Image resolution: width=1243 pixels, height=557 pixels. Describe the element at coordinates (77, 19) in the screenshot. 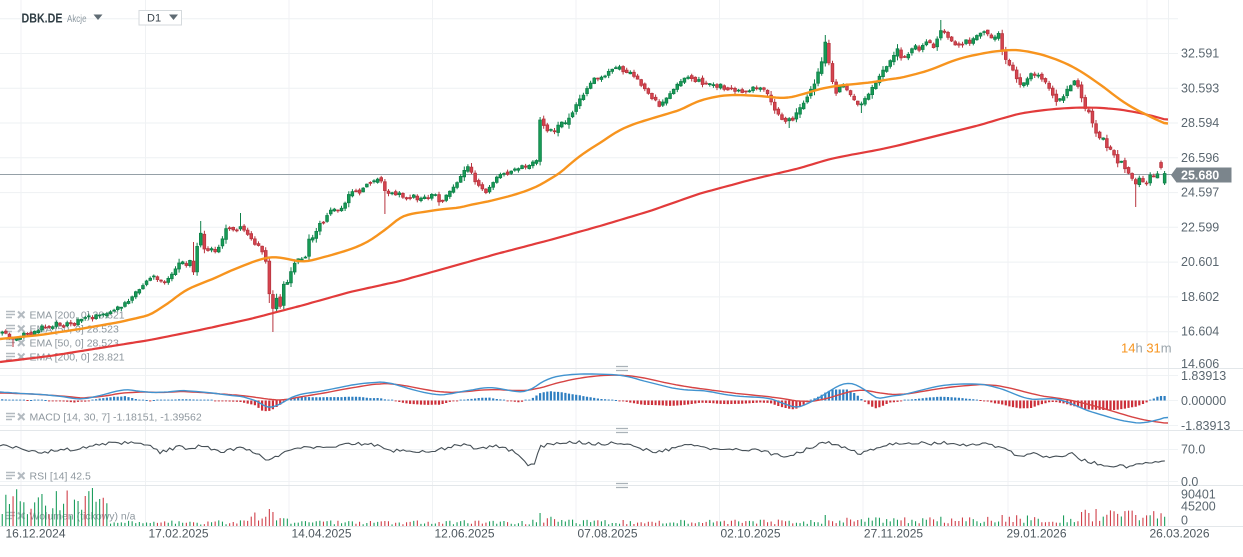

I see `svg-text: Akcje` at that location.